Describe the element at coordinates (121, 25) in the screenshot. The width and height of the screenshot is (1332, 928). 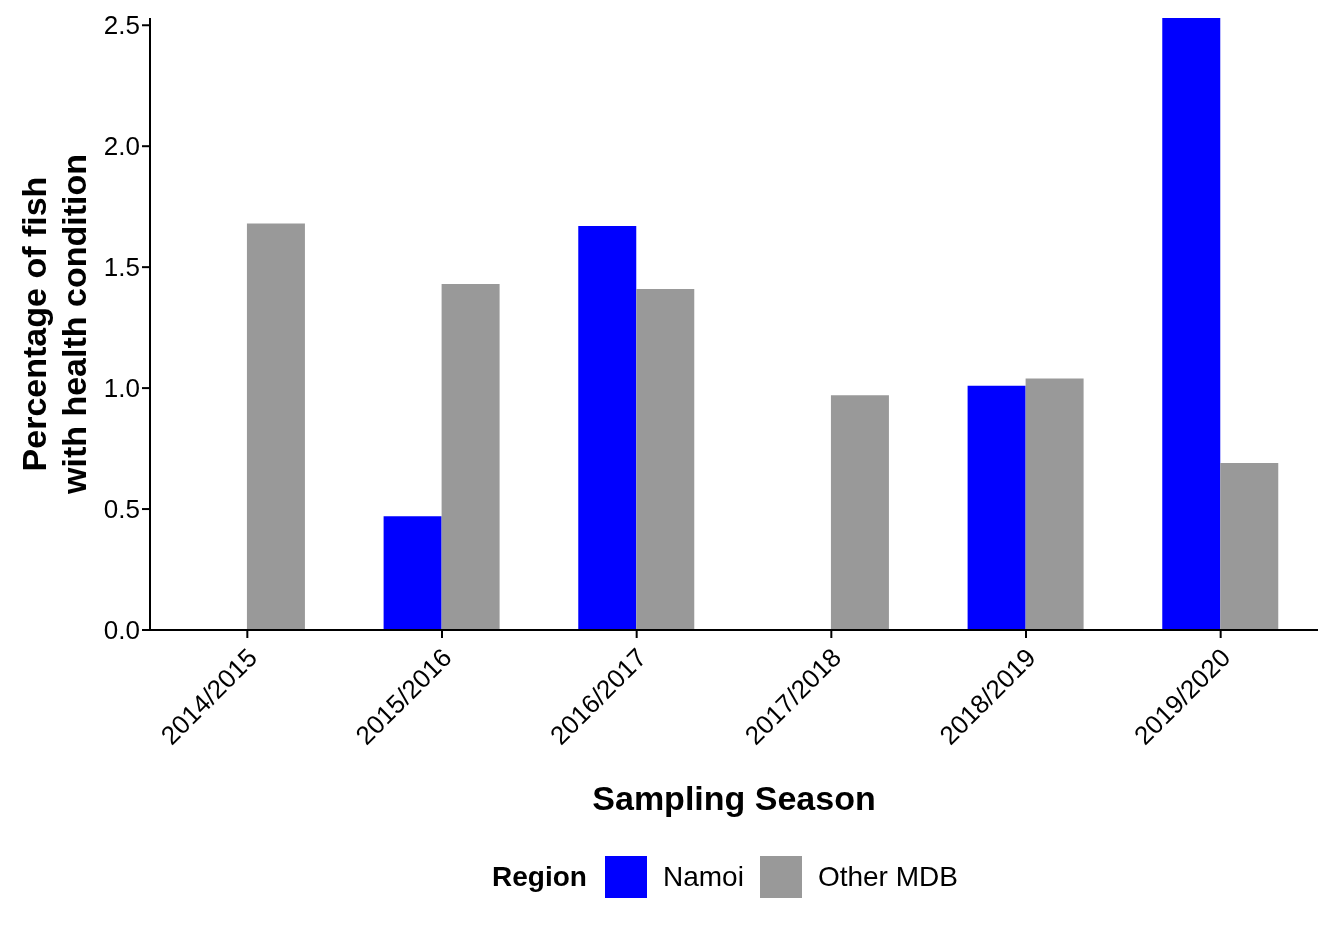
I see `y-tick-label: 2.5` at that location.